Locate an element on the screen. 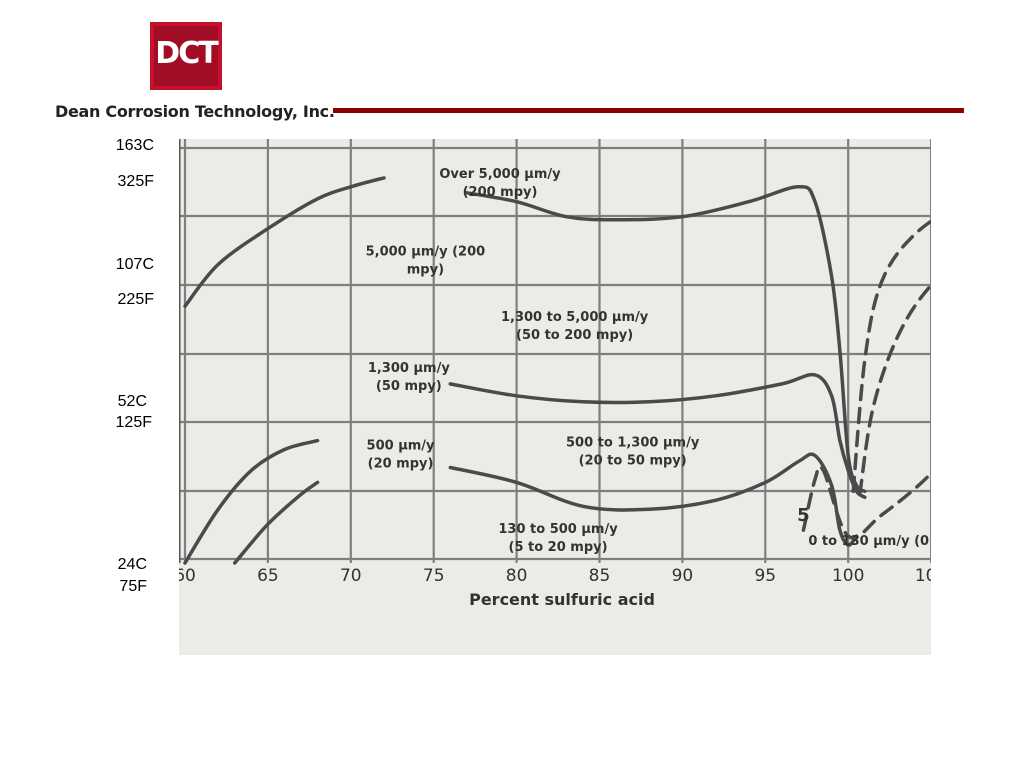  x-tick-label-90: 90 is located at coordinates (683, 576).